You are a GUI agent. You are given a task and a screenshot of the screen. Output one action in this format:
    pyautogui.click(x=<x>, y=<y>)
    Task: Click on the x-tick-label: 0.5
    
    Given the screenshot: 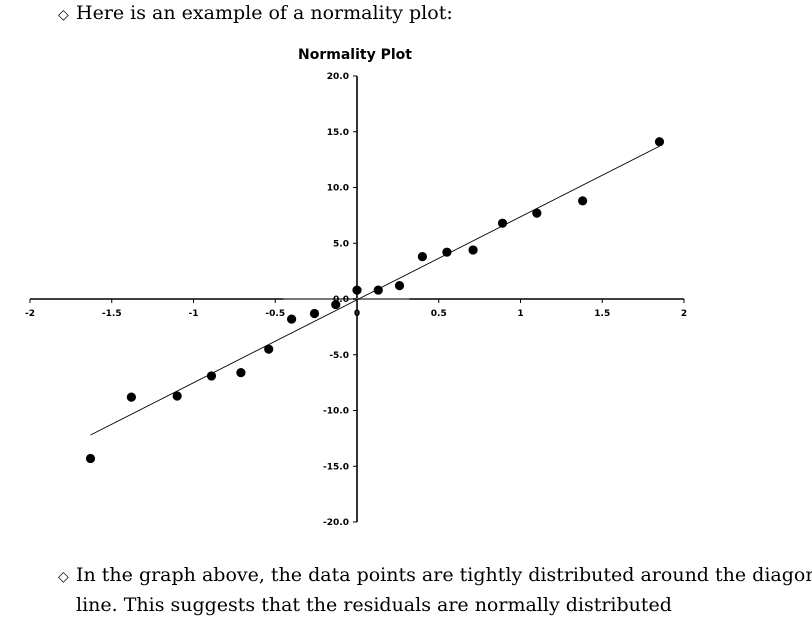 What is the action you would take?
    pyautogui.click(x=439, y=314)
    